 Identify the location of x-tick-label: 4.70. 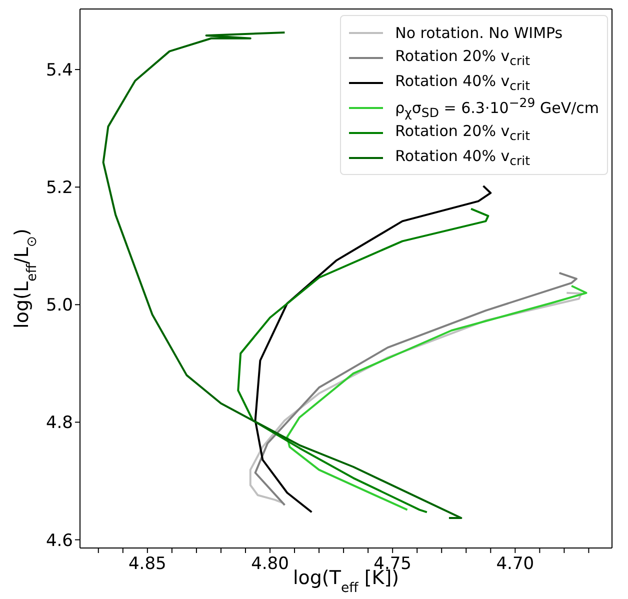
(515, 564).